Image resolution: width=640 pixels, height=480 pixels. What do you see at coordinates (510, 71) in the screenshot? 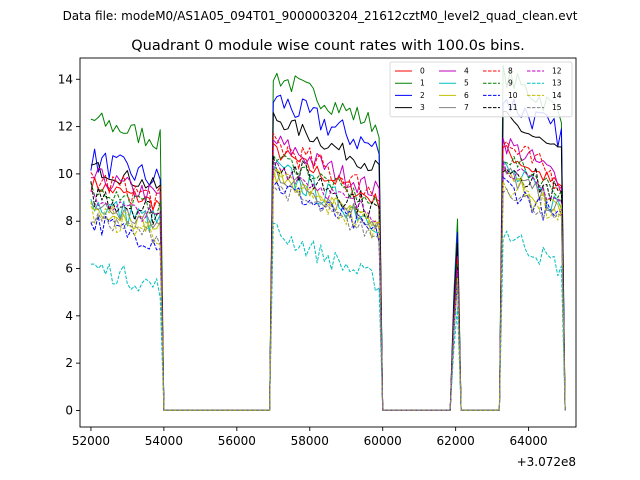
I see `legend-label-8: 8` at bounding box center [510, 71].